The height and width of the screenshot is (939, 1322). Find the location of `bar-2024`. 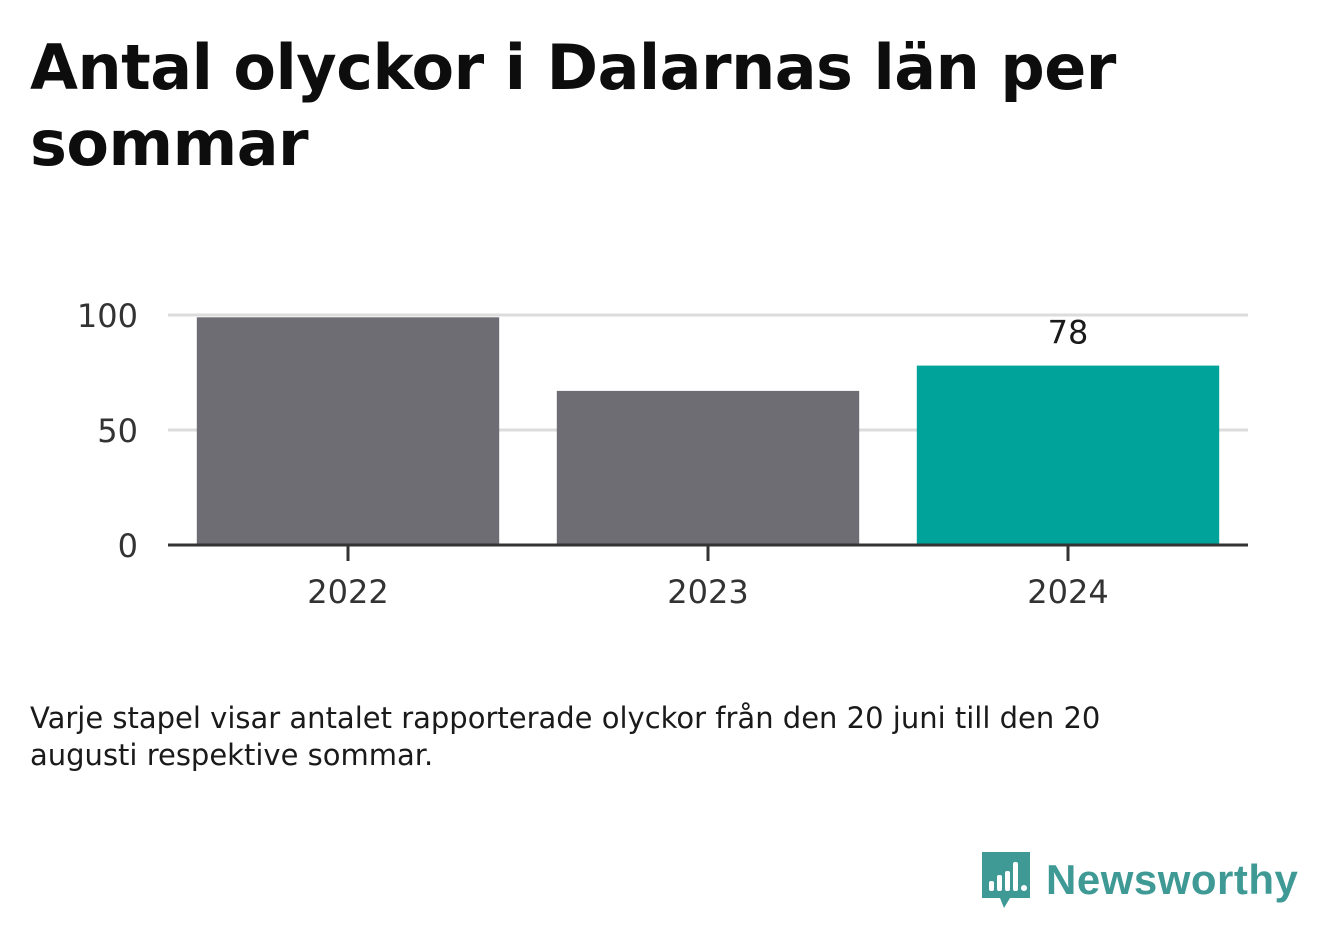

bar-2024 is located at coordinates (1068, 455).